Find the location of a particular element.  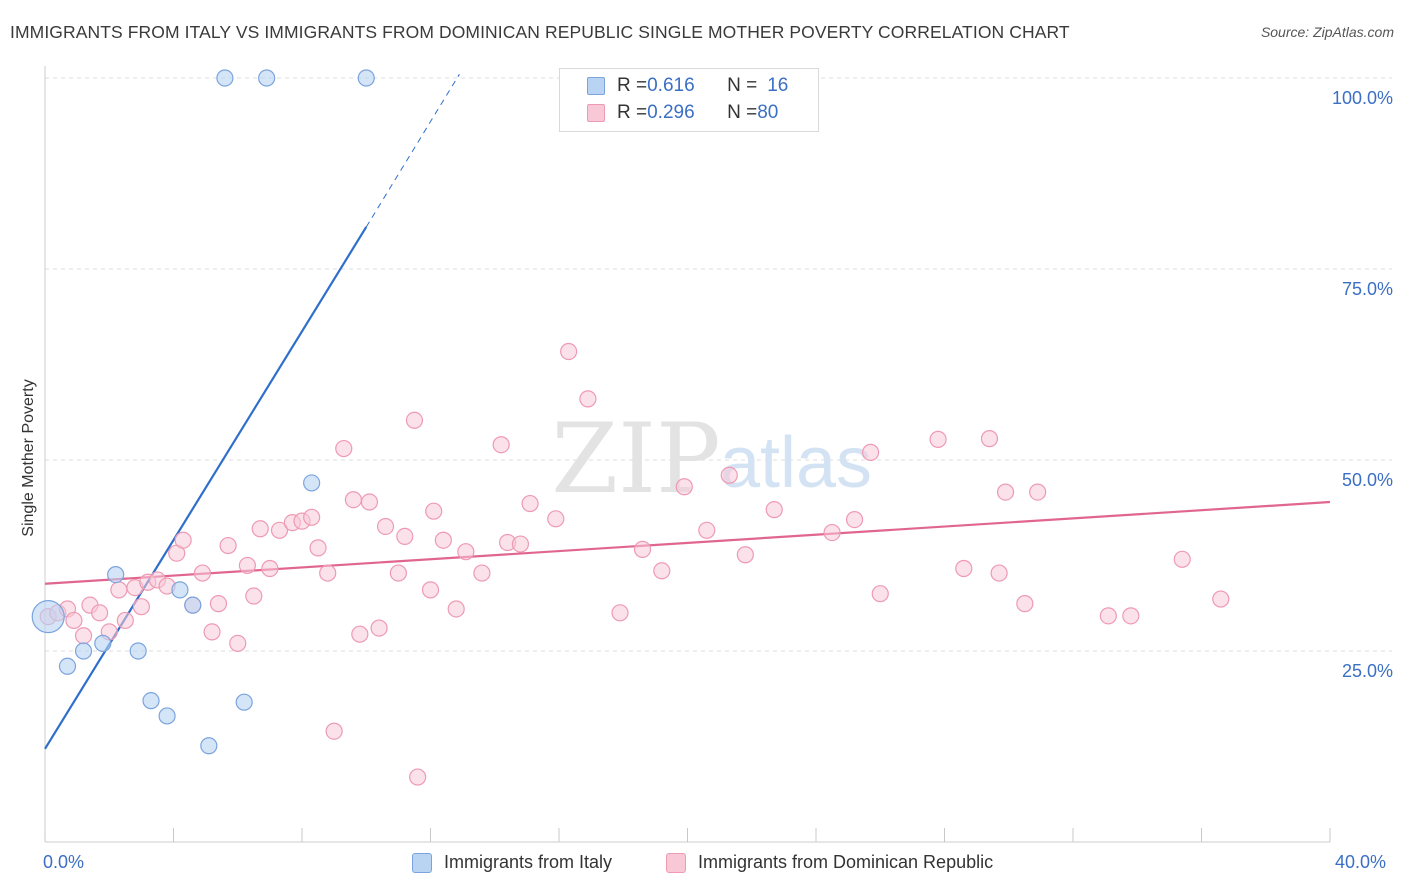

watermark: ZIP atlas is located at coordinates (711, 459).